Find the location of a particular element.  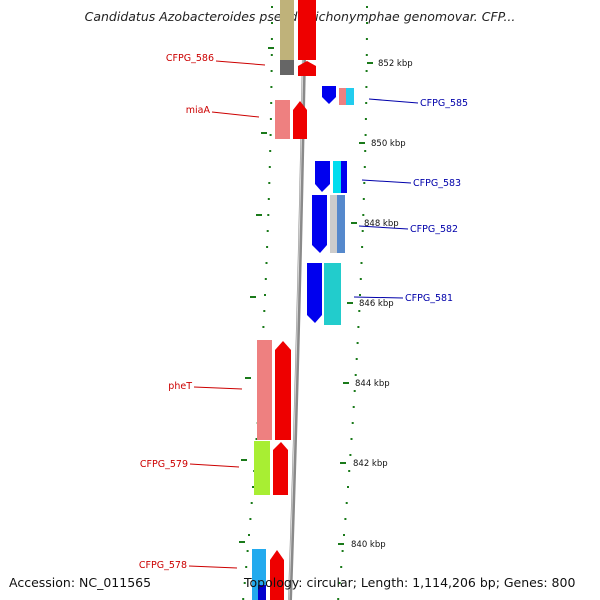

scale-label-842: 842 kbp is located at coordinates (370, 464).